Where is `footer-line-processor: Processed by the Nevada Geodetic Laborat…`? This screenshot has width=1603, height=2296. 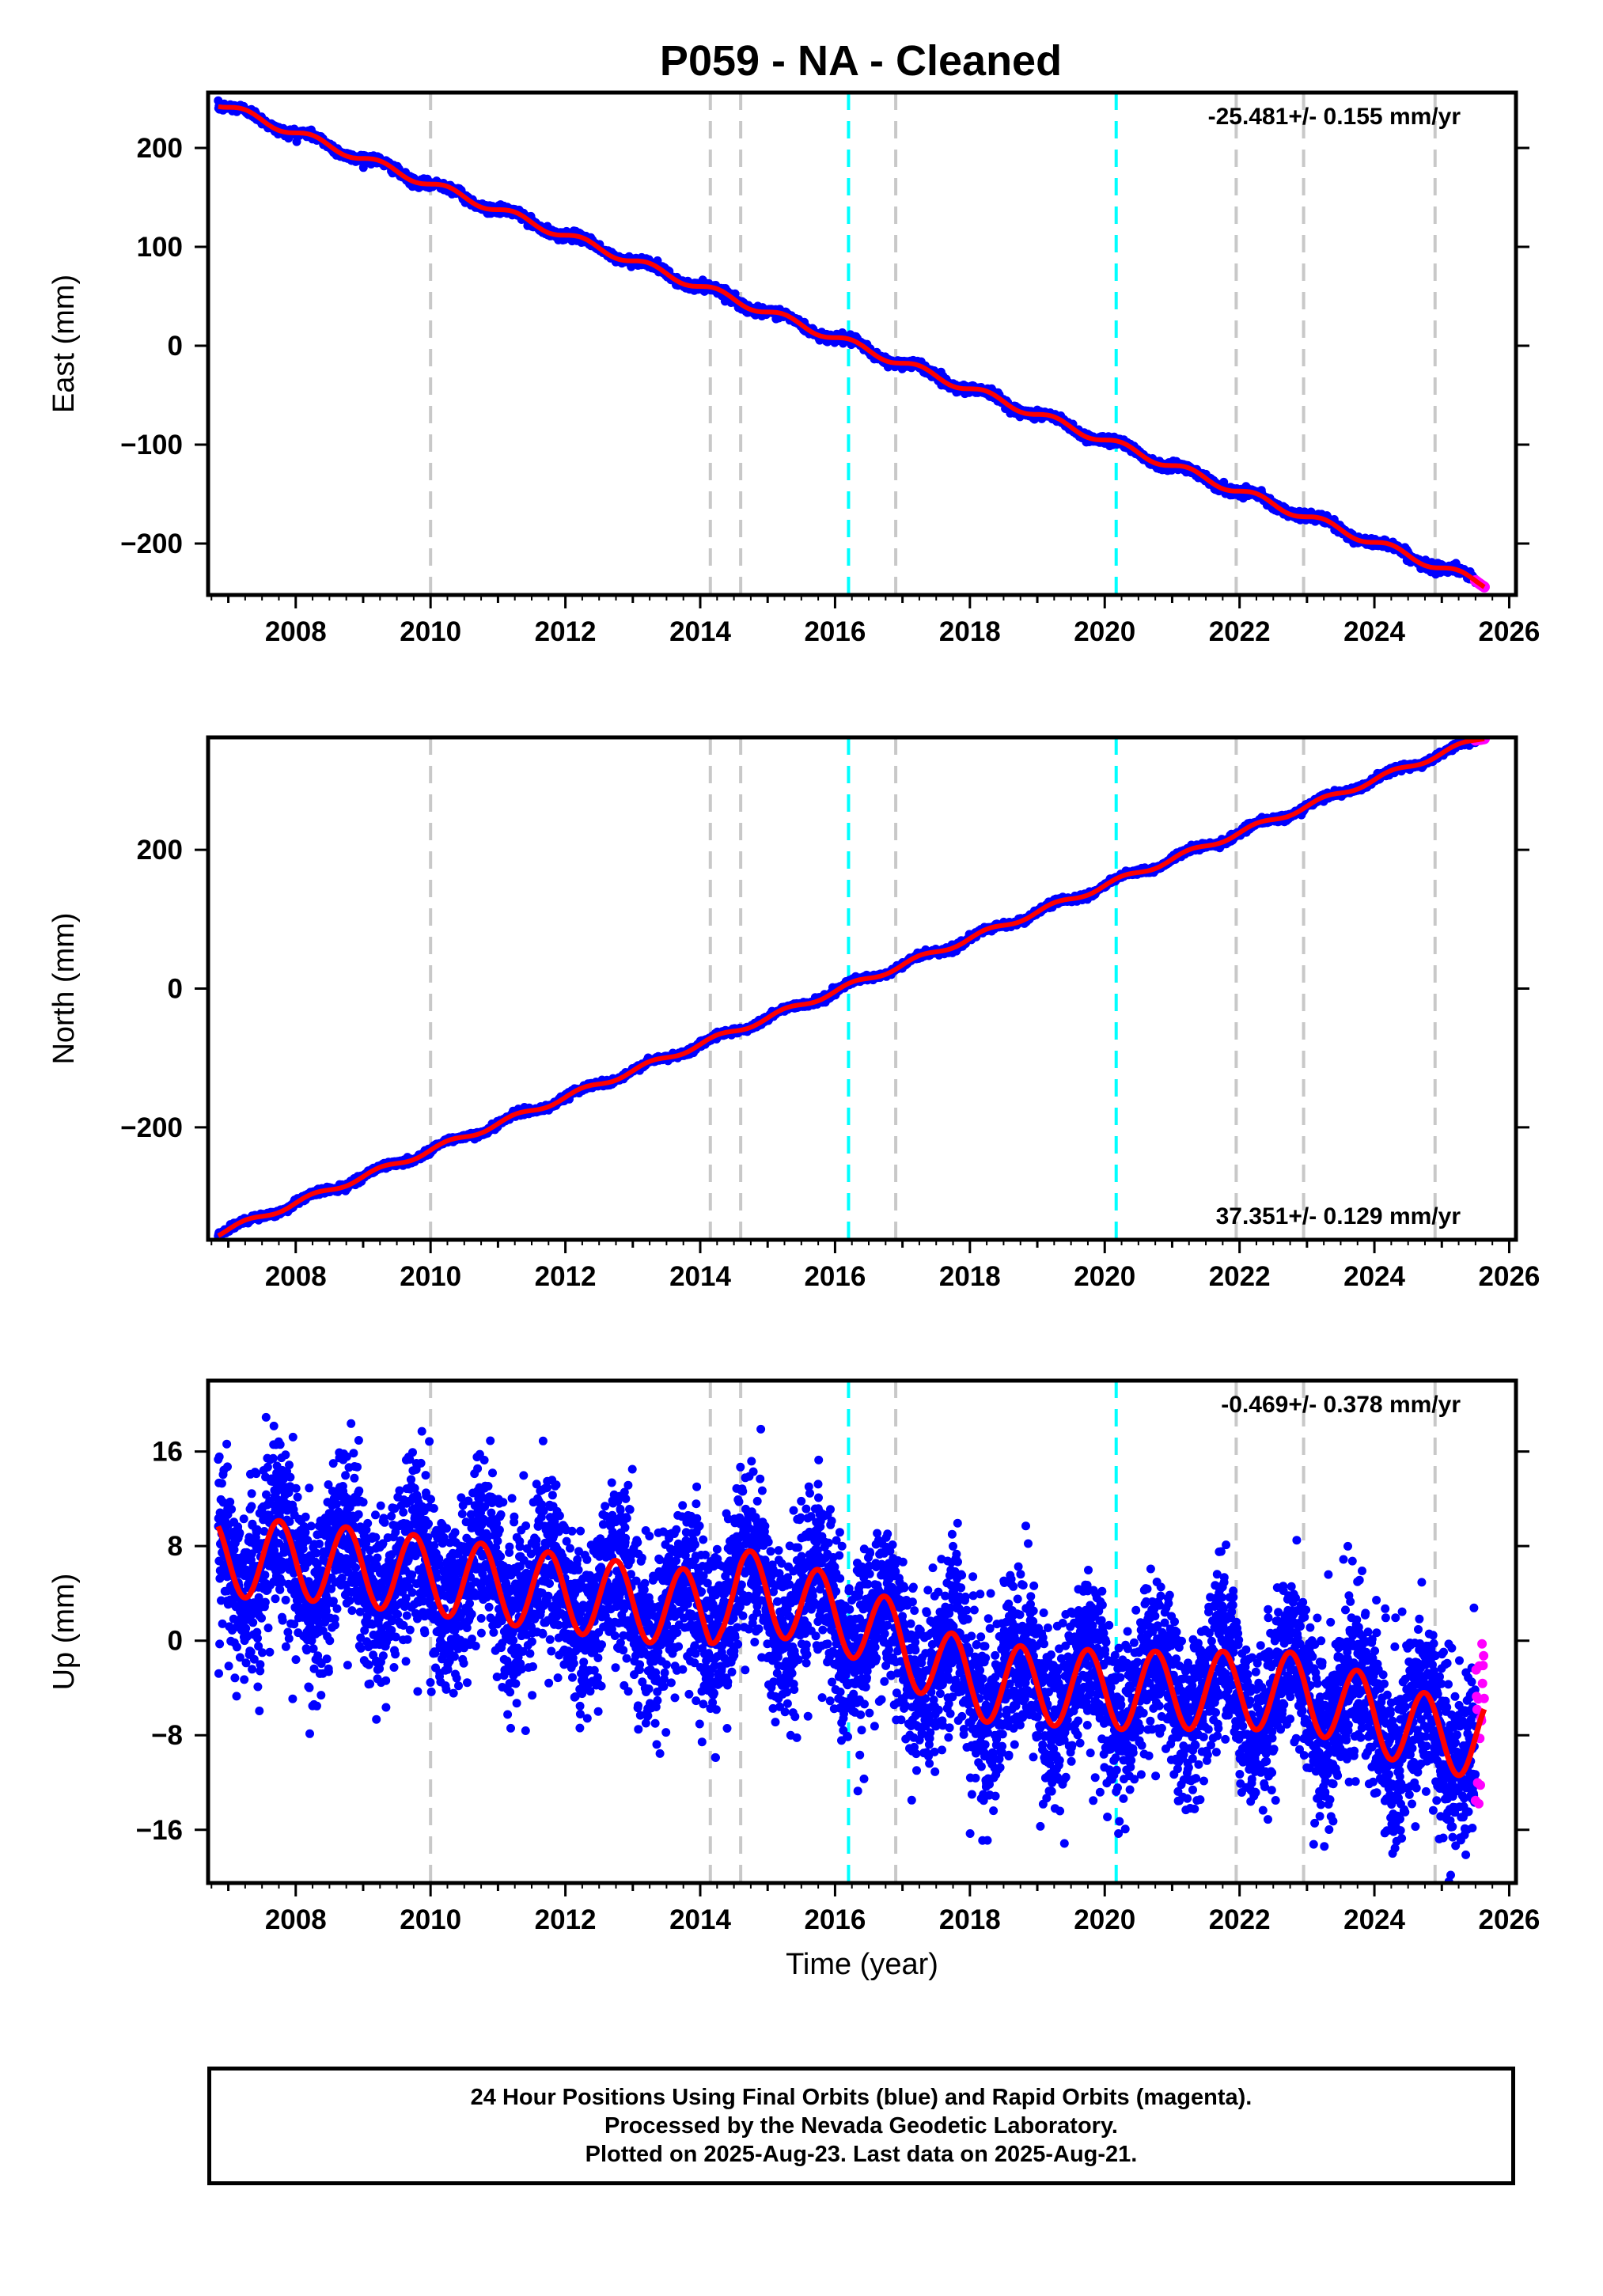
footer-line-processor: Processed by the Nevada Geodetic Laborat… is located at coordinates (861, 2126).